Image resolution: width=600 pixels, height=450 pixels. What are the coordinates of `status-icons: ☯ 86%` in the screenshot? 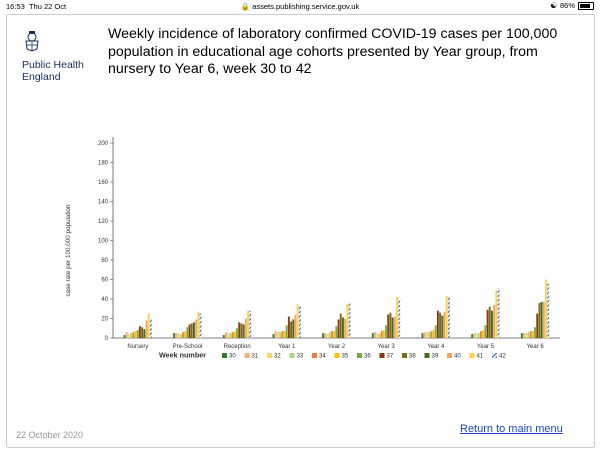 It's located at (572, 5).